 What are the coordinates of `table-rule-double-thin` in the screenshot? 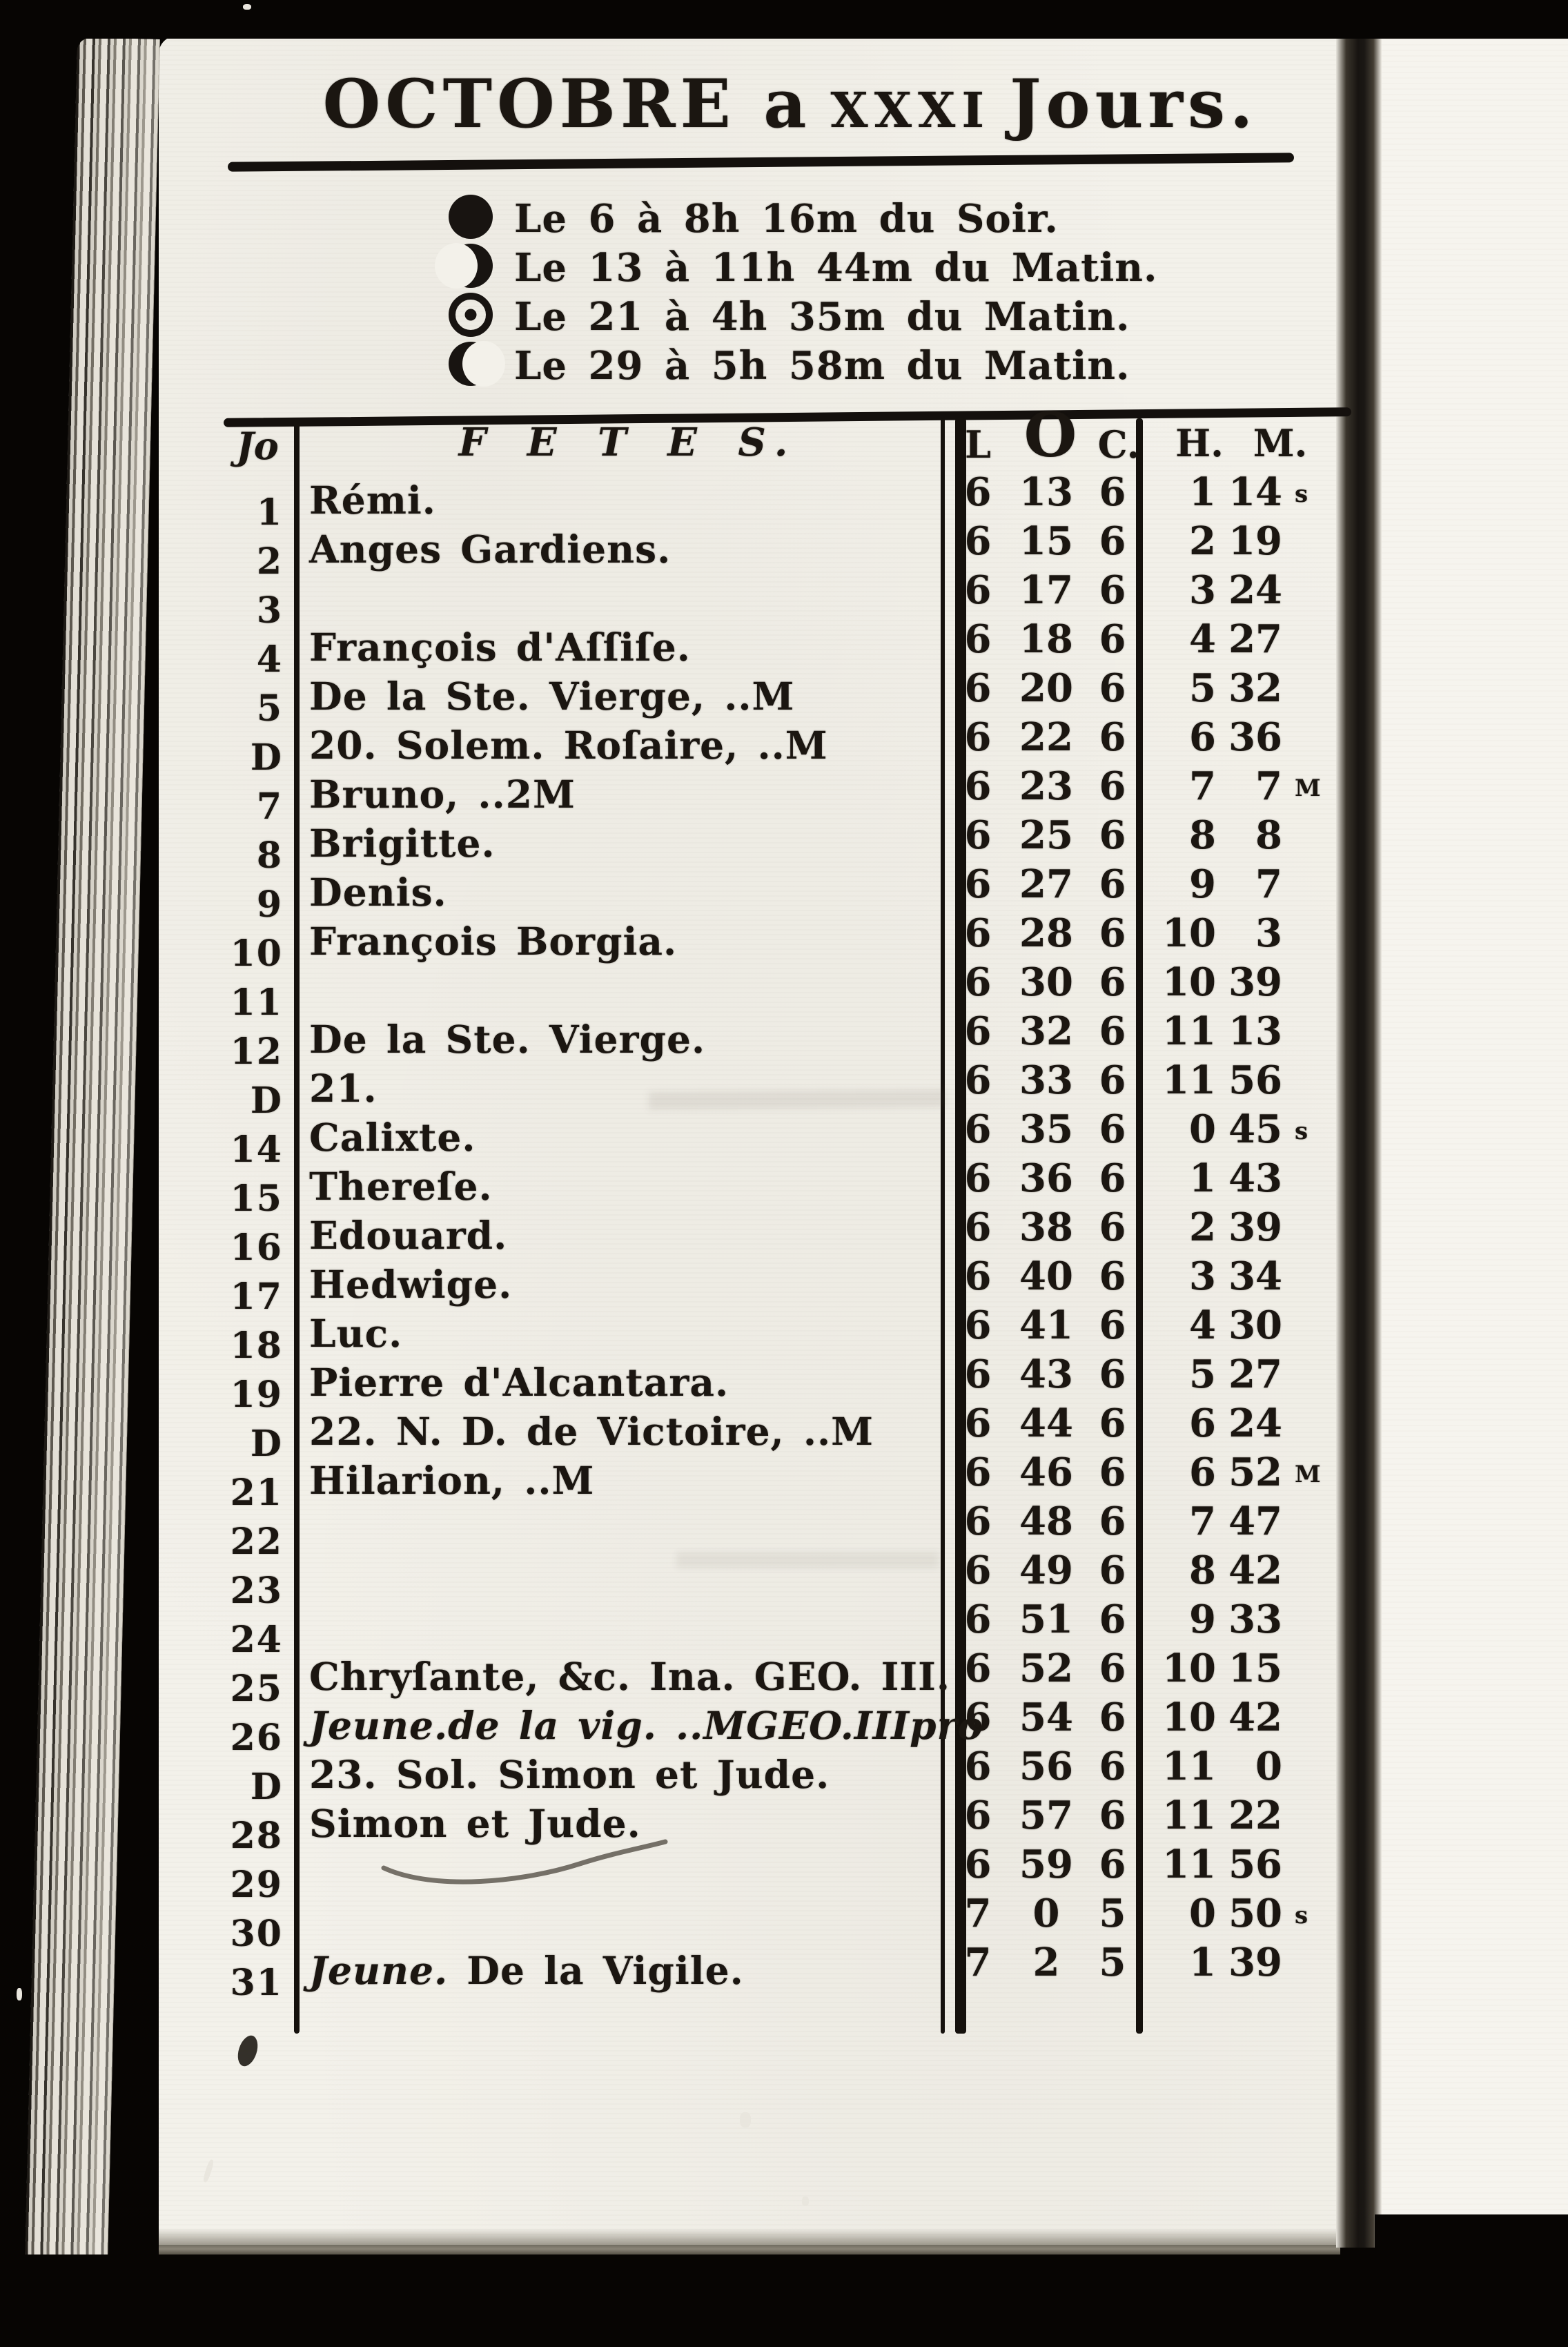 It's located at (943, 1226).